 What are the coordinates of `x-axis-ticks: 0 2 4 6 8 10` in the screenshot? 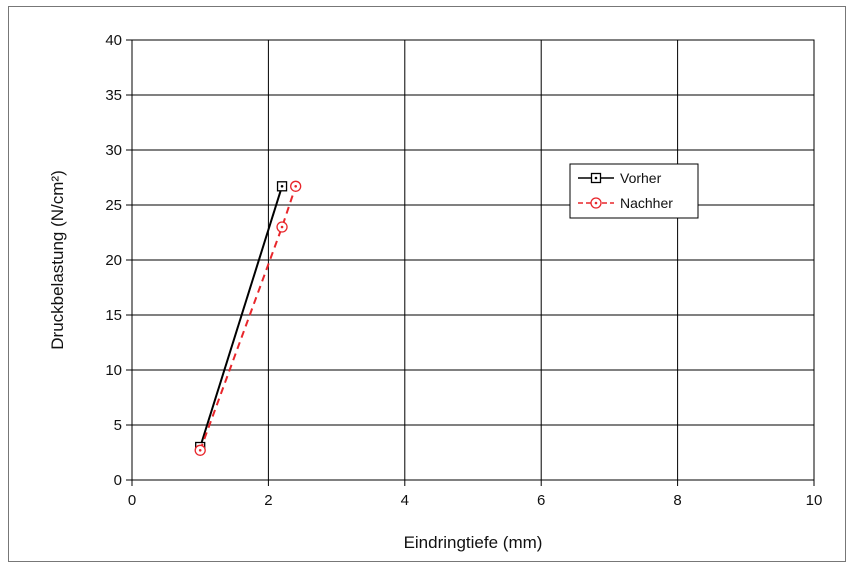 It's located at (475, 494).